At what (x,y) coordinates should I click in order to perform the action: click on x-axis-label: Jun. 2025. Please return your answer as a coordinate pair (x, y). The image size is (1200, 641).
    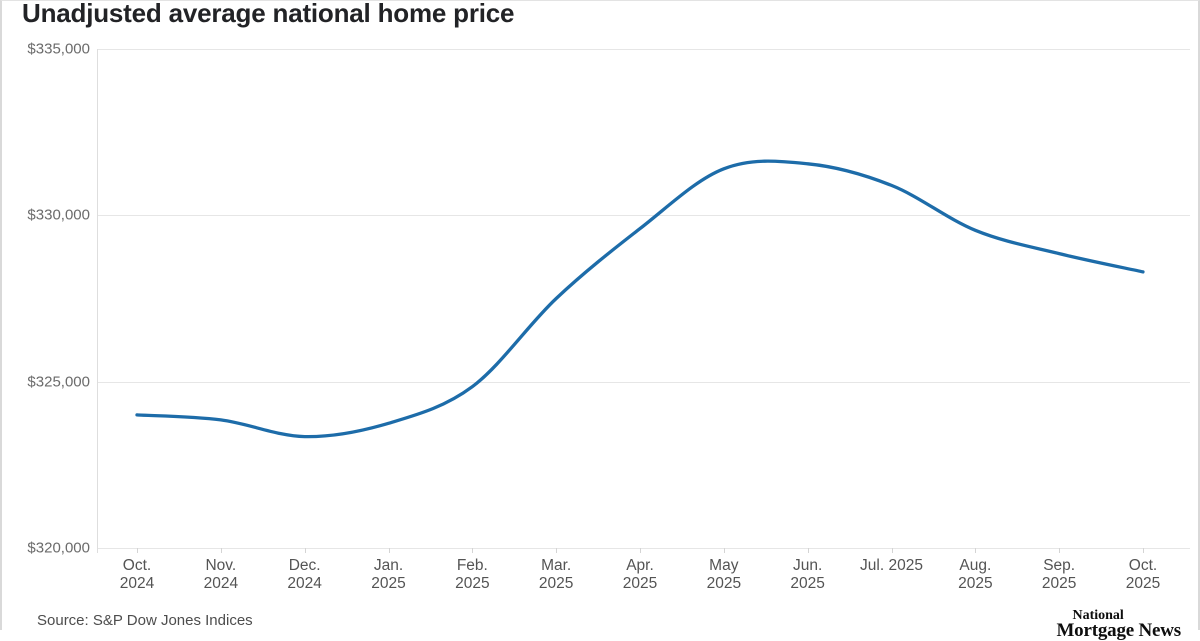
    Looking at the image, I should click on (807, 574).